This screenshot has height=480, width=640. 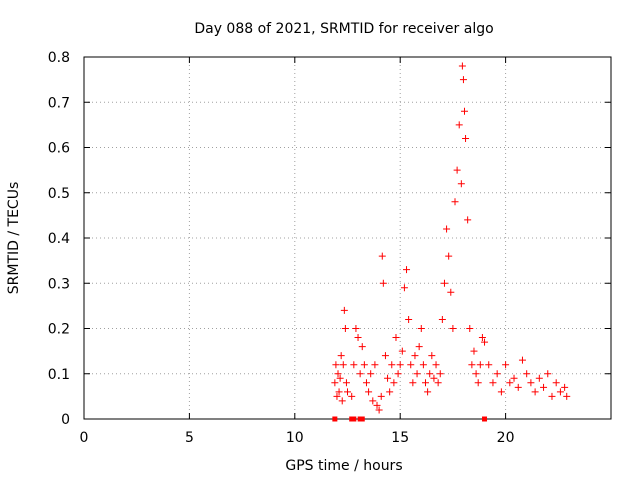 What do you see at coordinates (14, 238) in the screenshot?
I see `y-axis-label: SRMTID / TECUs` at bounding box center [14, 238].